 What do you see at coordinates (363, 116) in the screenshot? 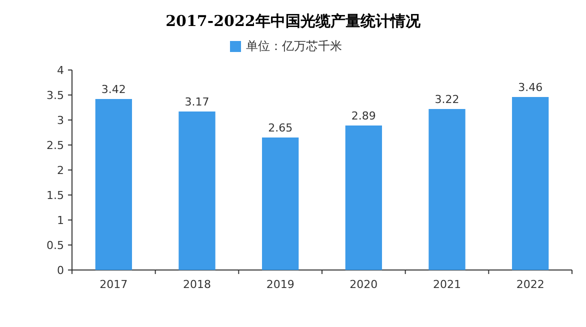
I see `data-label: 2.89` at bounding box center [363, 116].